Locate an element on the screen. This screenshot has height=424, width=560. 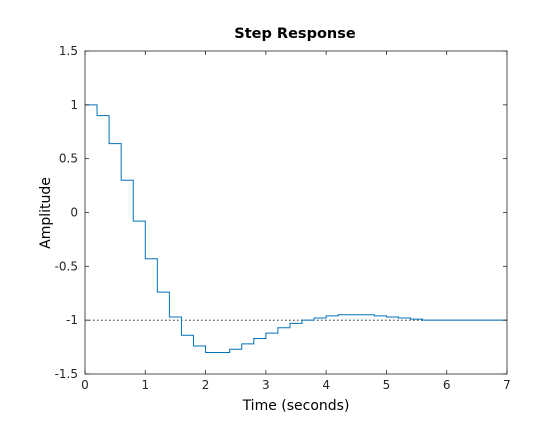
y-tick-label: -1.5 is located at coordinates (66, 374).